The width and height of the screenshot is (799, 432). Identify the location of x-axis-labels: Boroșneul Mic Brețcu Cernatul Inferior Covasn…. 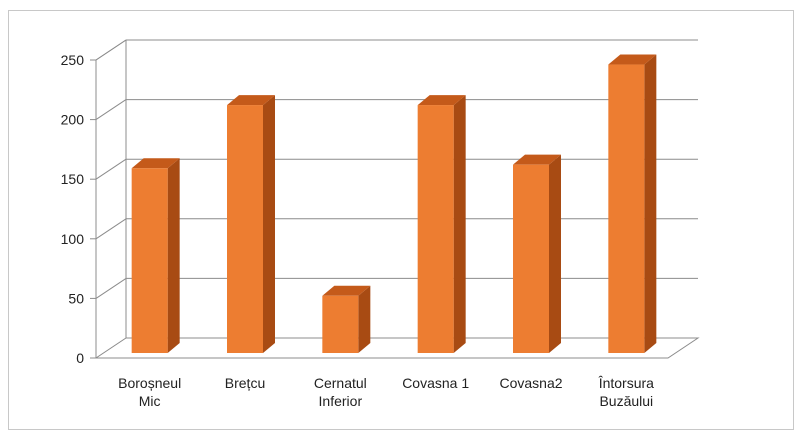
(386, 392).